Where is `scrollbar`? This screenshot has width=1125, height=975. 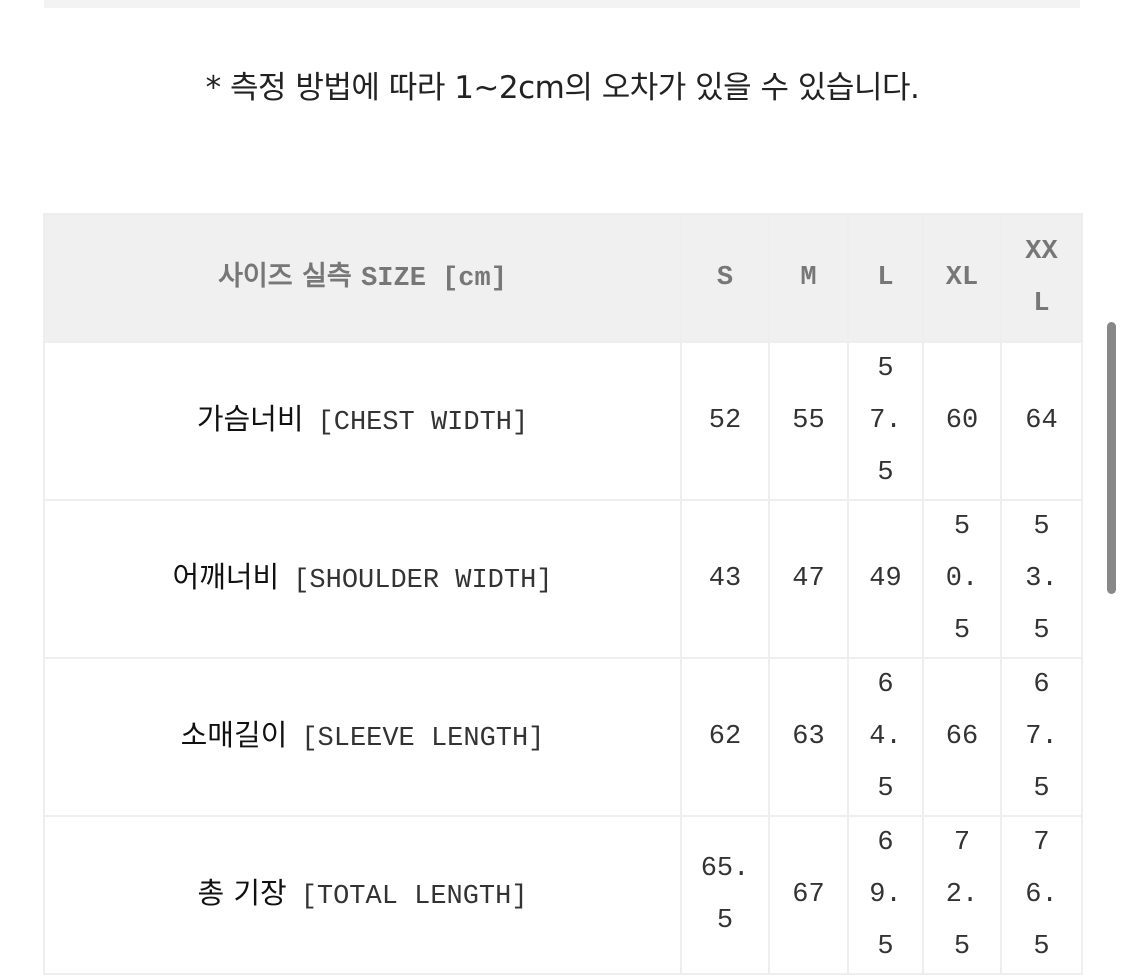
scrollbar is located at coordinates (1111, 458).